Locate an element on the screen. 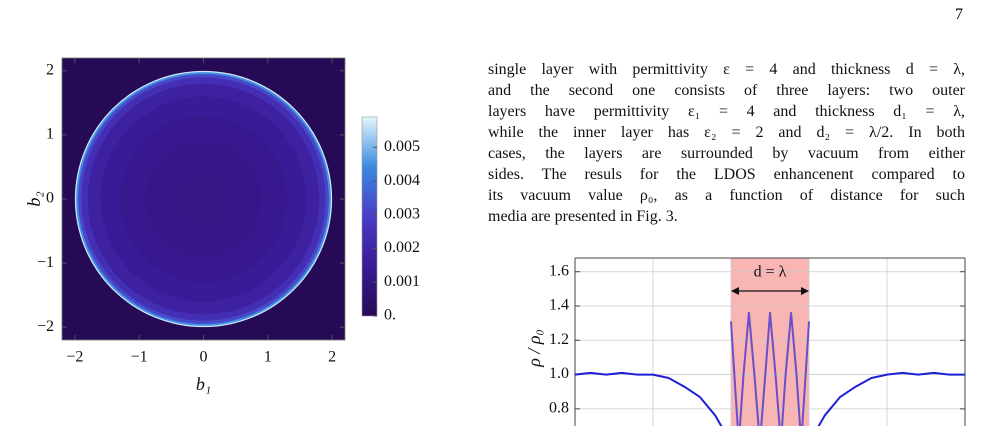 The image size is (995, 426). y-tick-label: 1 is located at coordinates (50, 134).